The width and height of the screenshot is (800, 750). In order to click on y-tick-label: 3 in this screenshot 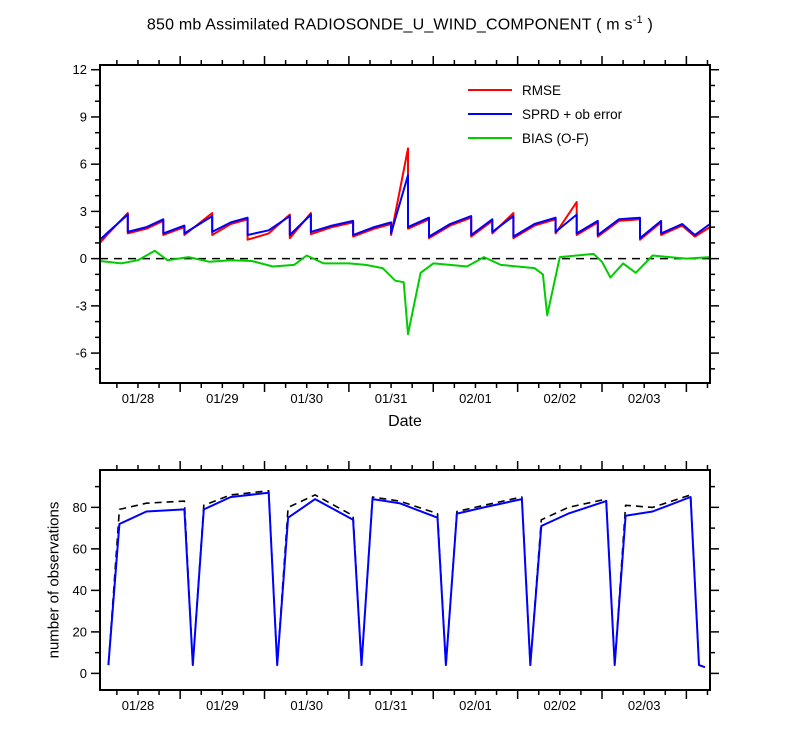, I will do `click(83, 211)`.